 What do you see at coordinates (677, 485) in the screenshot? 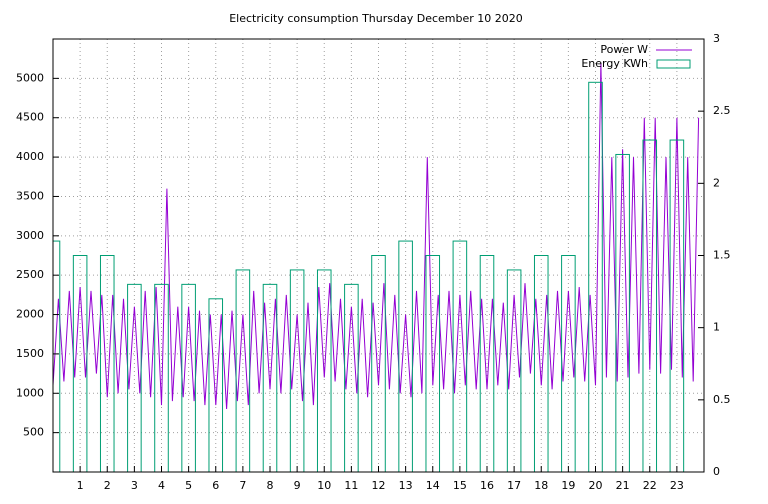
I see `x-tick-label: 23` at bounding box center [677, 485].